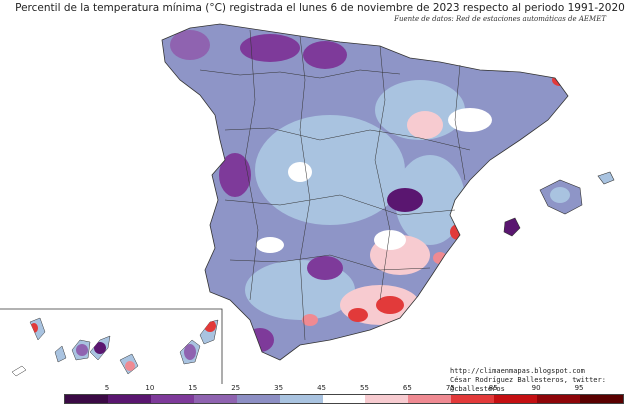  I want to click on credit-url: http://climaenmapas.blogspot.com, so click(517, 371).